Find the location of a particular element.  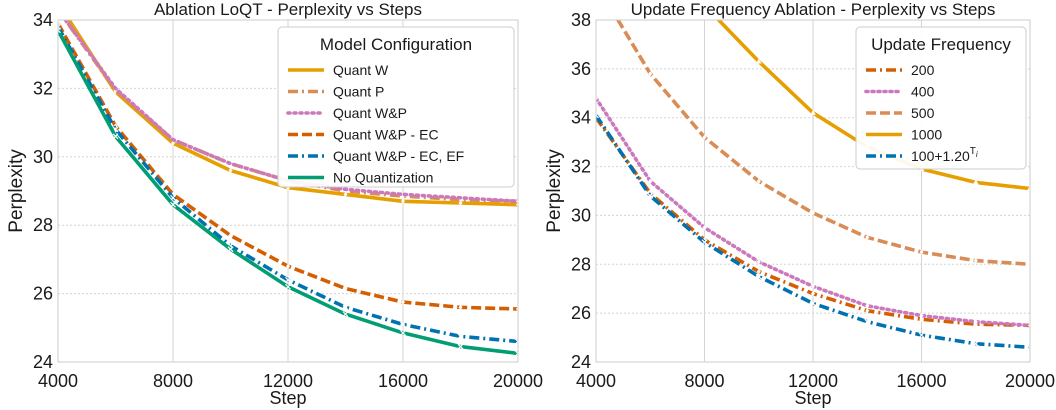

legend: Update Frequency 200 400 500 1000 100+1.20Ti is located at coordinates (941, 98).